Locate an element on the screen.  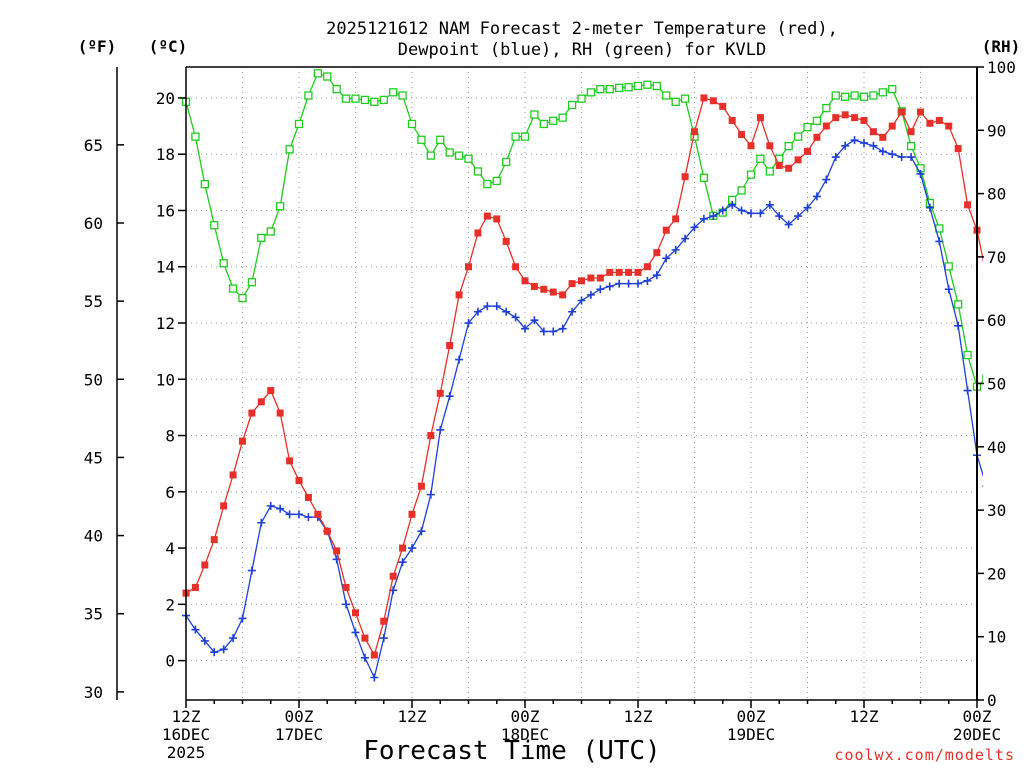
rh-unit-label: (RH) is located at coordinates (1001, 46).